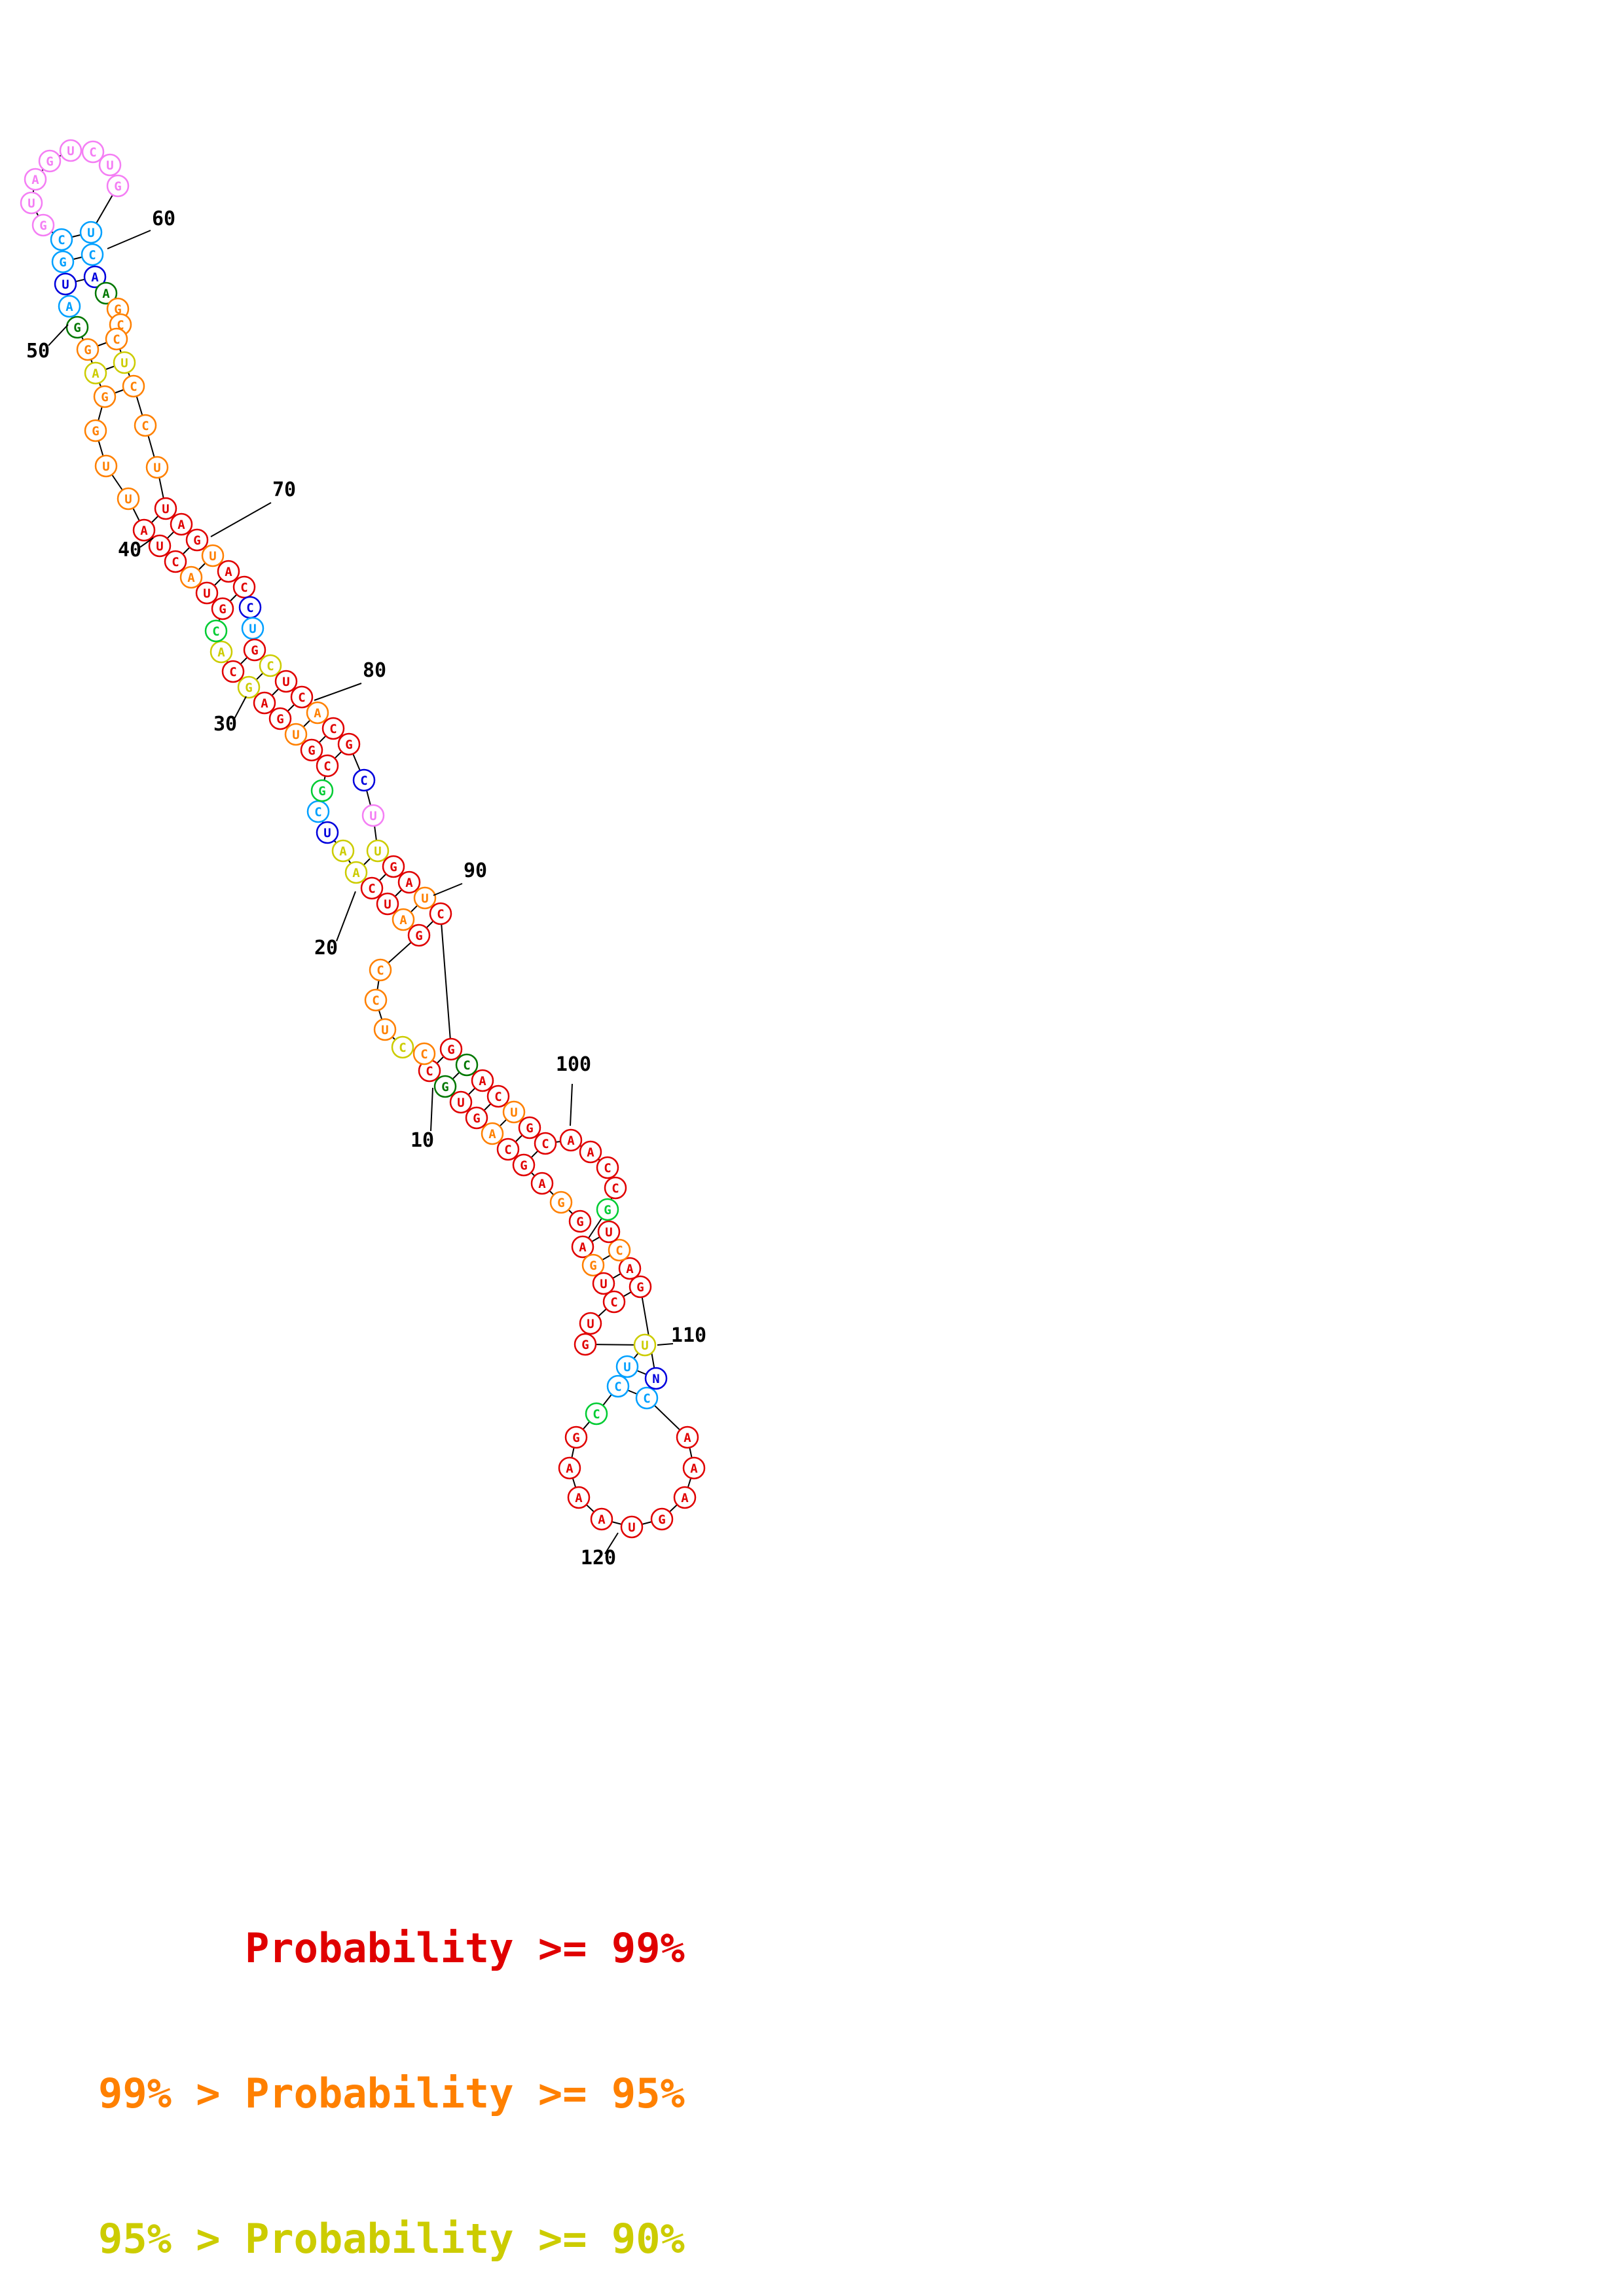  I want to click on nucleotide-18: U, so click(387, 904).